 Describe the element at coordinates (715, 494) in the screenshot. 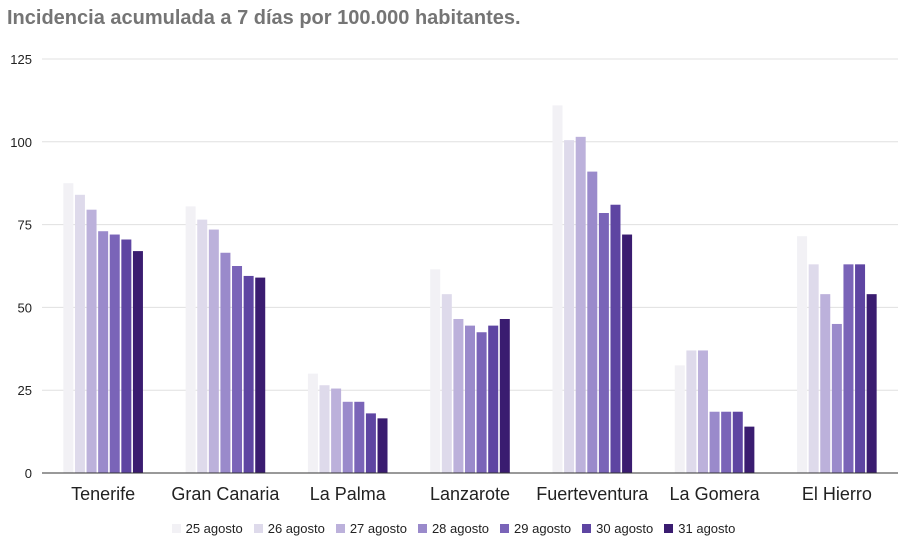

I see `x-tick-label: La Gomera` at that location.